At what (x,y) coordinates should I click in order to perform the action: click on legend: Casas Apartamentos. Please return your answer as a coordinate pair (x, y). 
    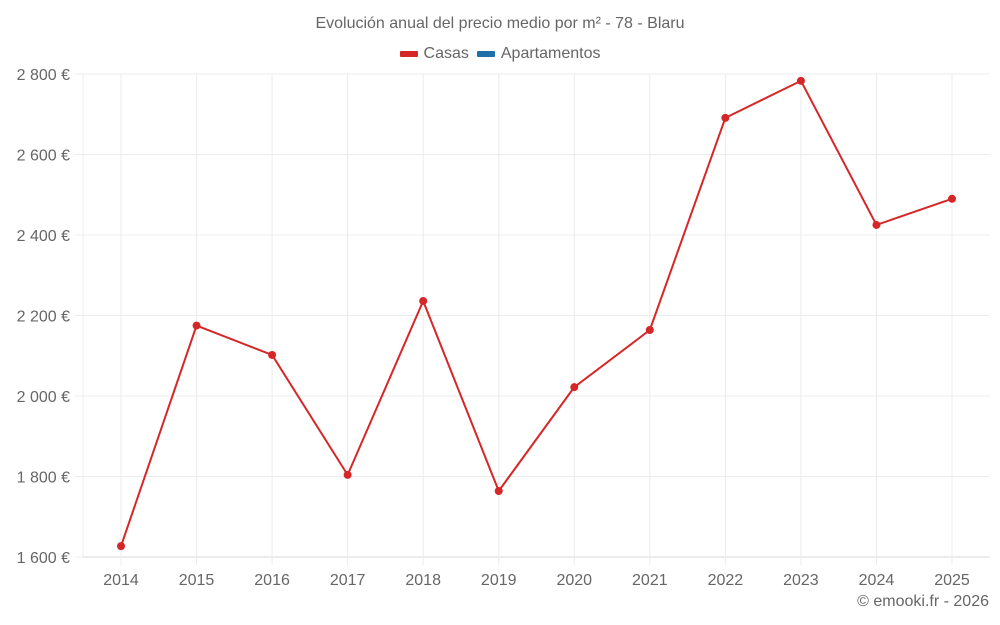
    Looking at the image, I should click on (500, 54).